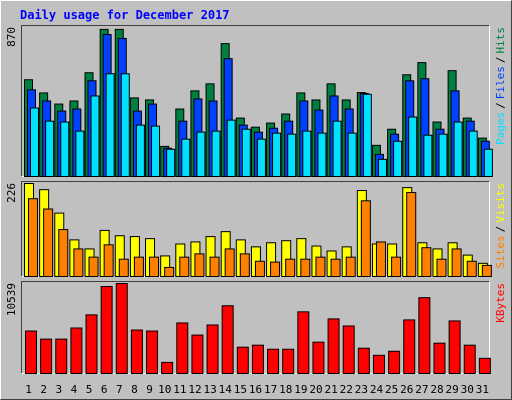 Image resolution: width=512 pixels, height=400 pixels. I want to click on x-tick-label: 20, so click(315, 389).